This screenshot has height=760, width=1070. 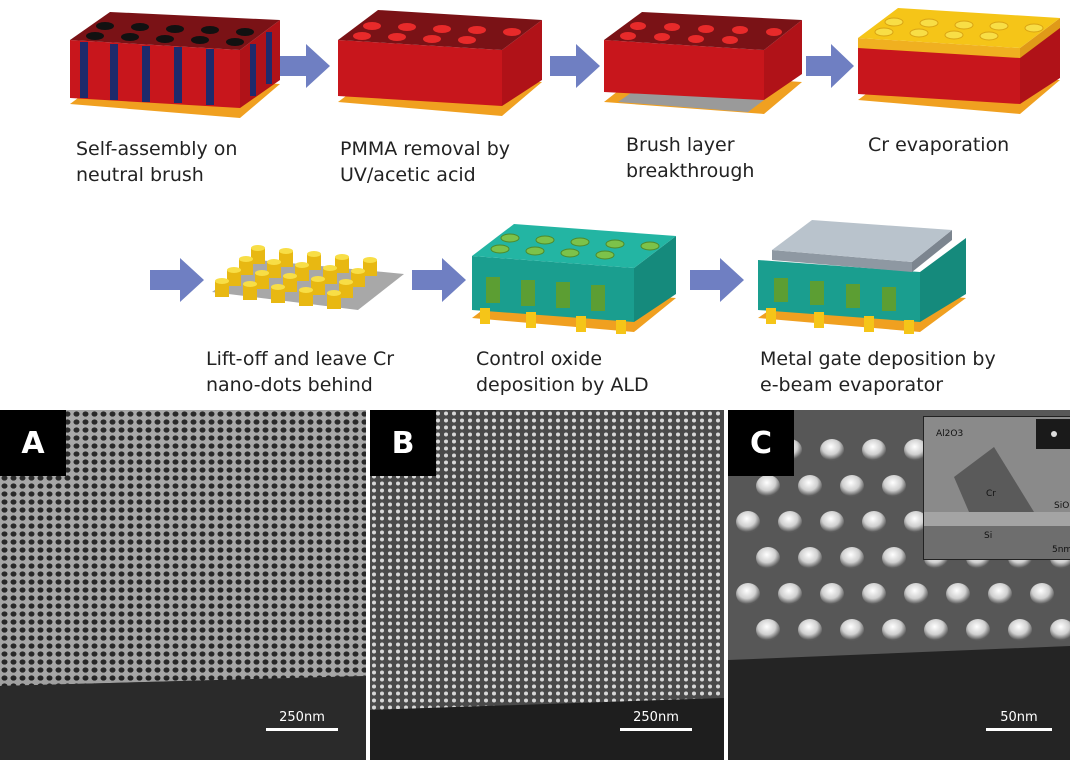 I want to click on step2-schematic, so click(x=440, y=63).